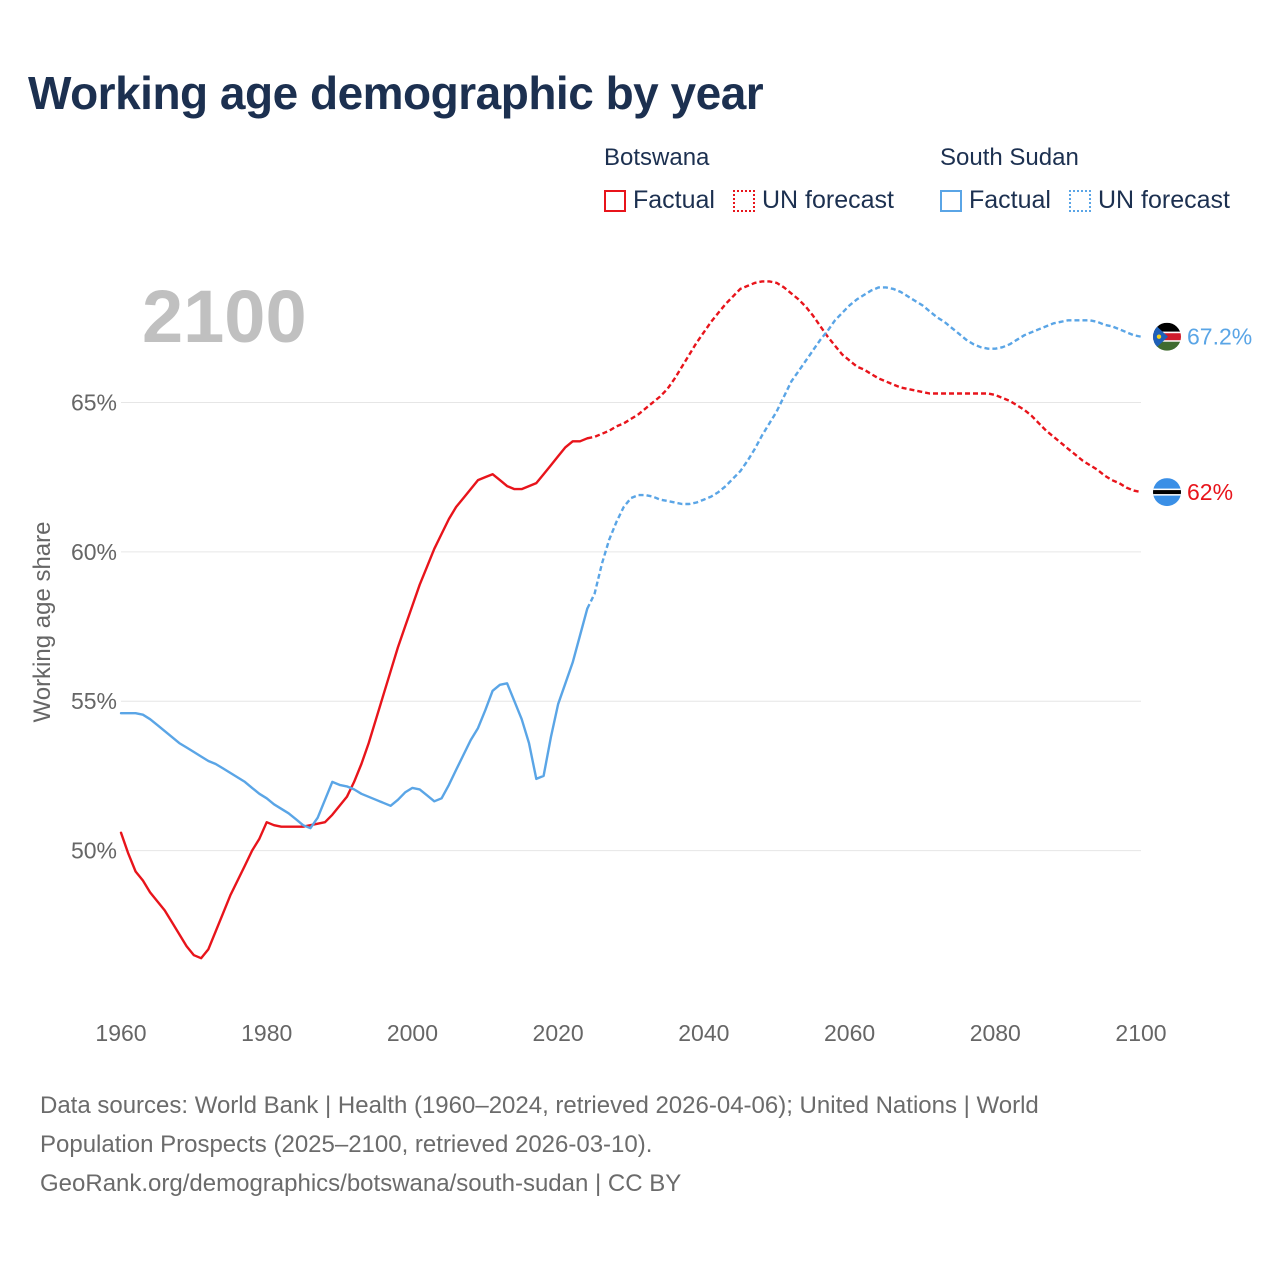  Describe the element at coordinates (94, 552) in the screenshot. I see `y-tick-label: 60%` at that location.